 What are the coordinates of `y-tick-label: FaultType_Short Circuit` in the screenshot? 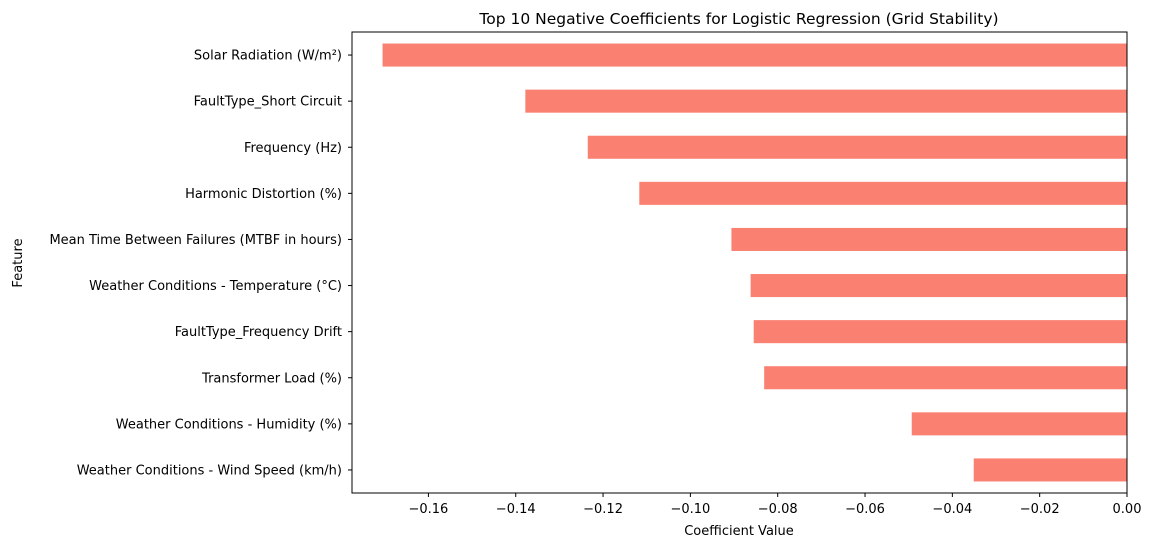 It's located at (268, 102).